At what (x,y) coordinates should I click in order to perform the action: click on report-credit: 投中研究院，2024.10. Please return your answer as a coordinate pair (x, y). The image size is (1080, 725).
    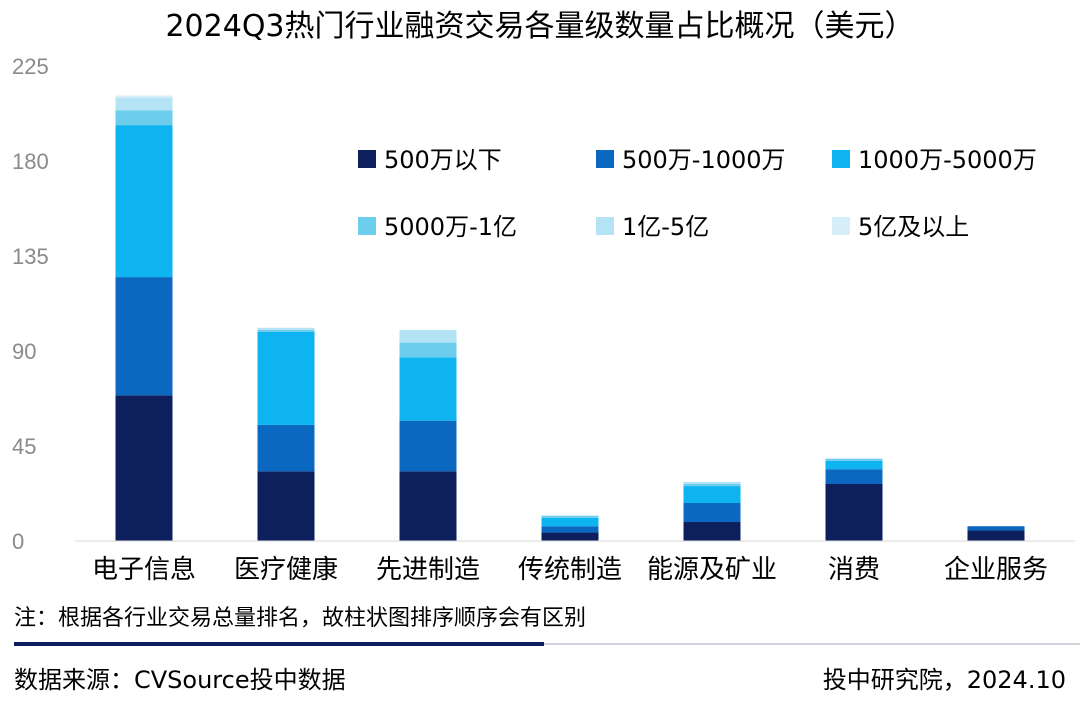
    Looking at the image, I should click on (944, 680).